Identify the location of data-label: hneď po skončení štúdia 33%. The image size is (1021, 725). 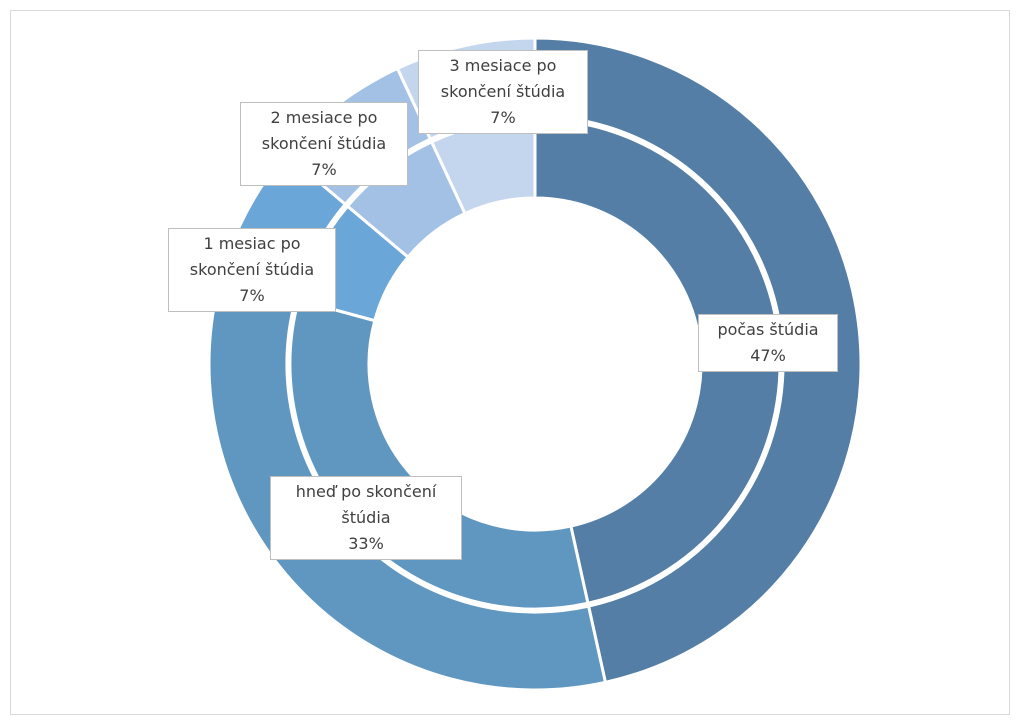
(366, 518).